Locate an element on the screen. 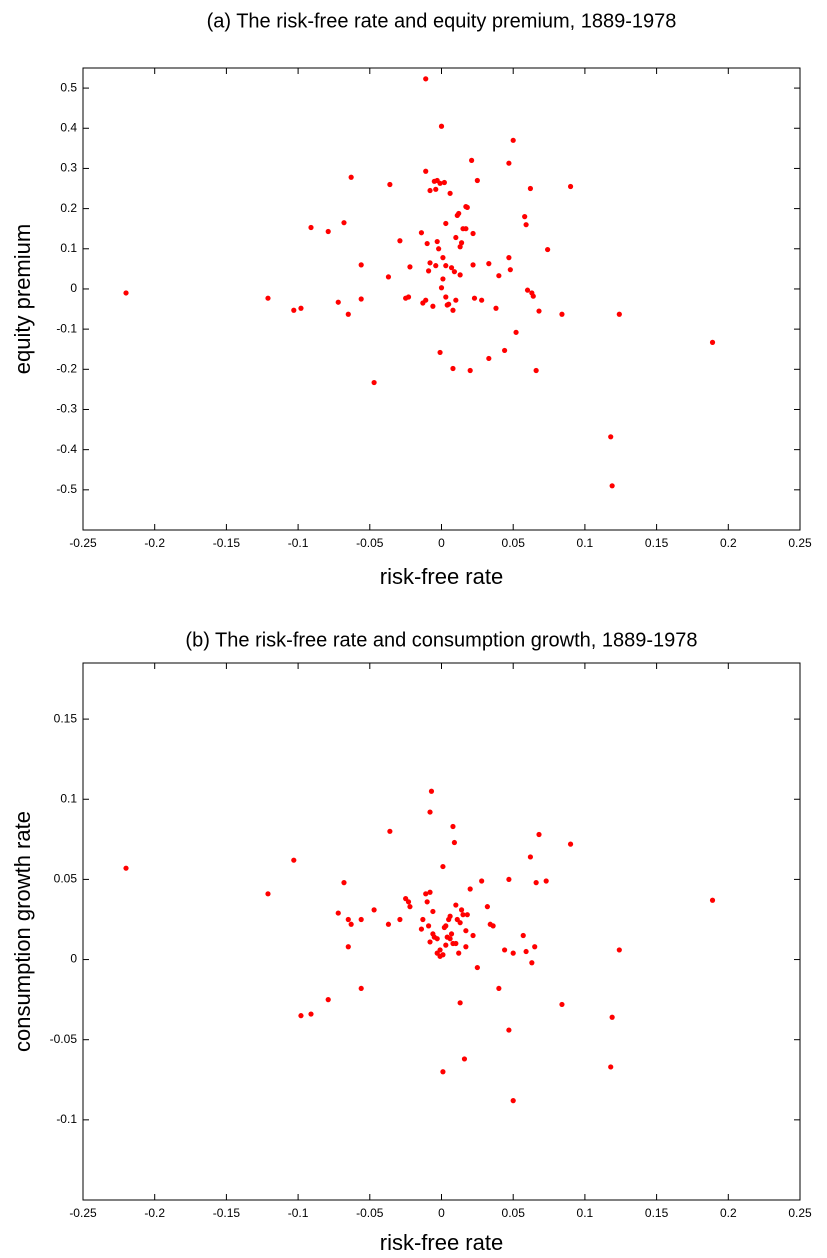 This screenshot has height=1258, width=827. x-tick-label: -0.05 is located at coordinates (370, 1213).